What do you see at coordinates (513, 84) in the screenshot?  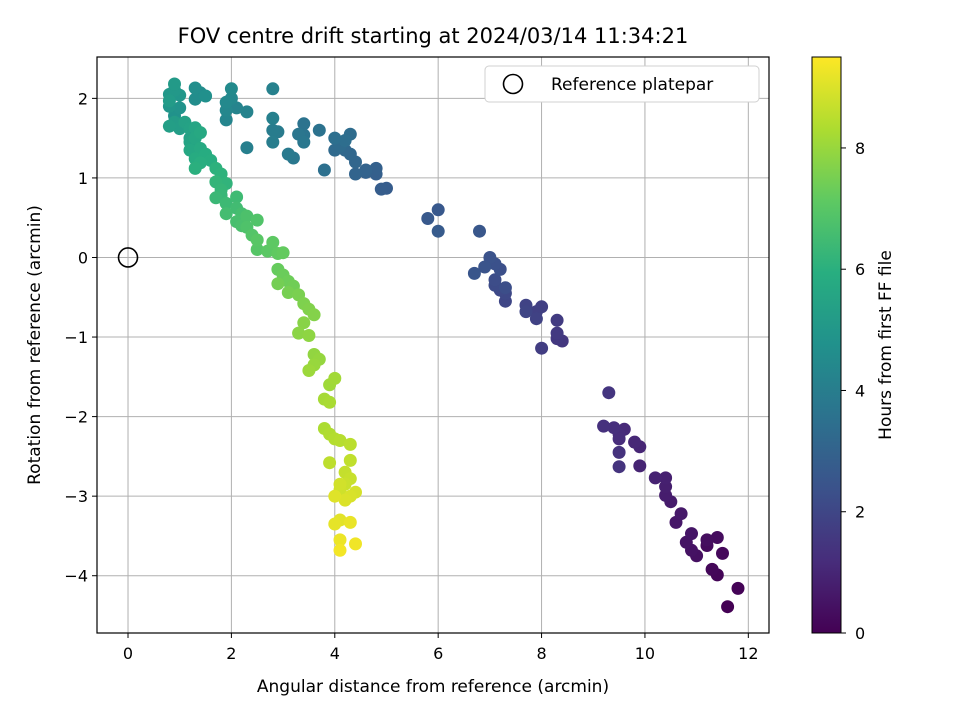 I see `legend-marker-icon` at bounding box center [513, 84].